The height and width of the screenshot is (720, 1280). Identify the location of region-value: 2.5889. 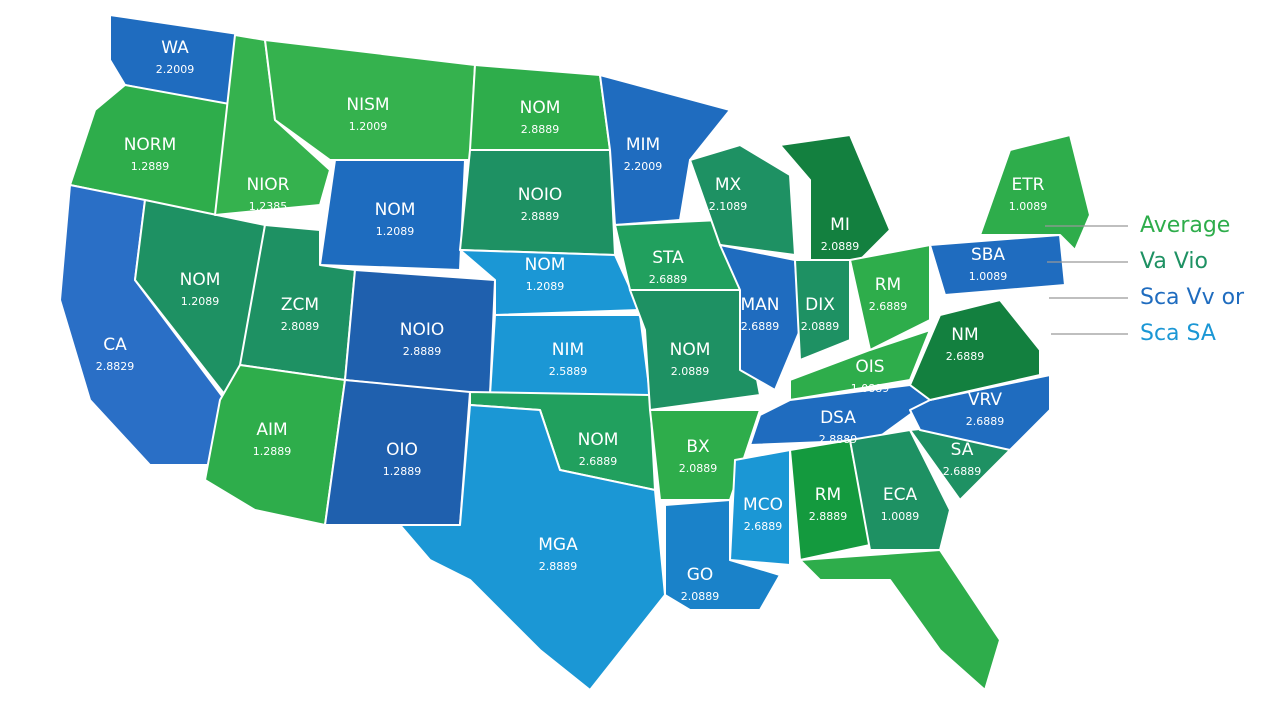
(568, 371).